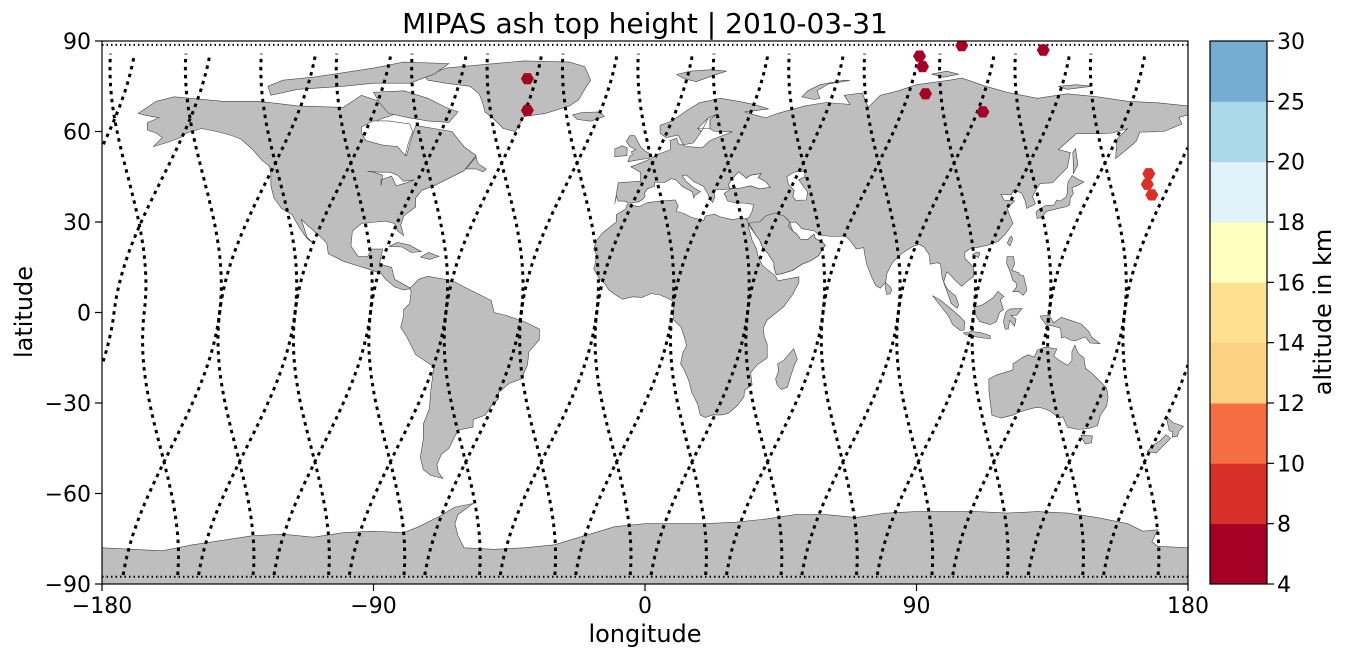 The height and width of the screenshot is (657, 1345). I want to click on land-new-zealand-n, so click(1175, 426).